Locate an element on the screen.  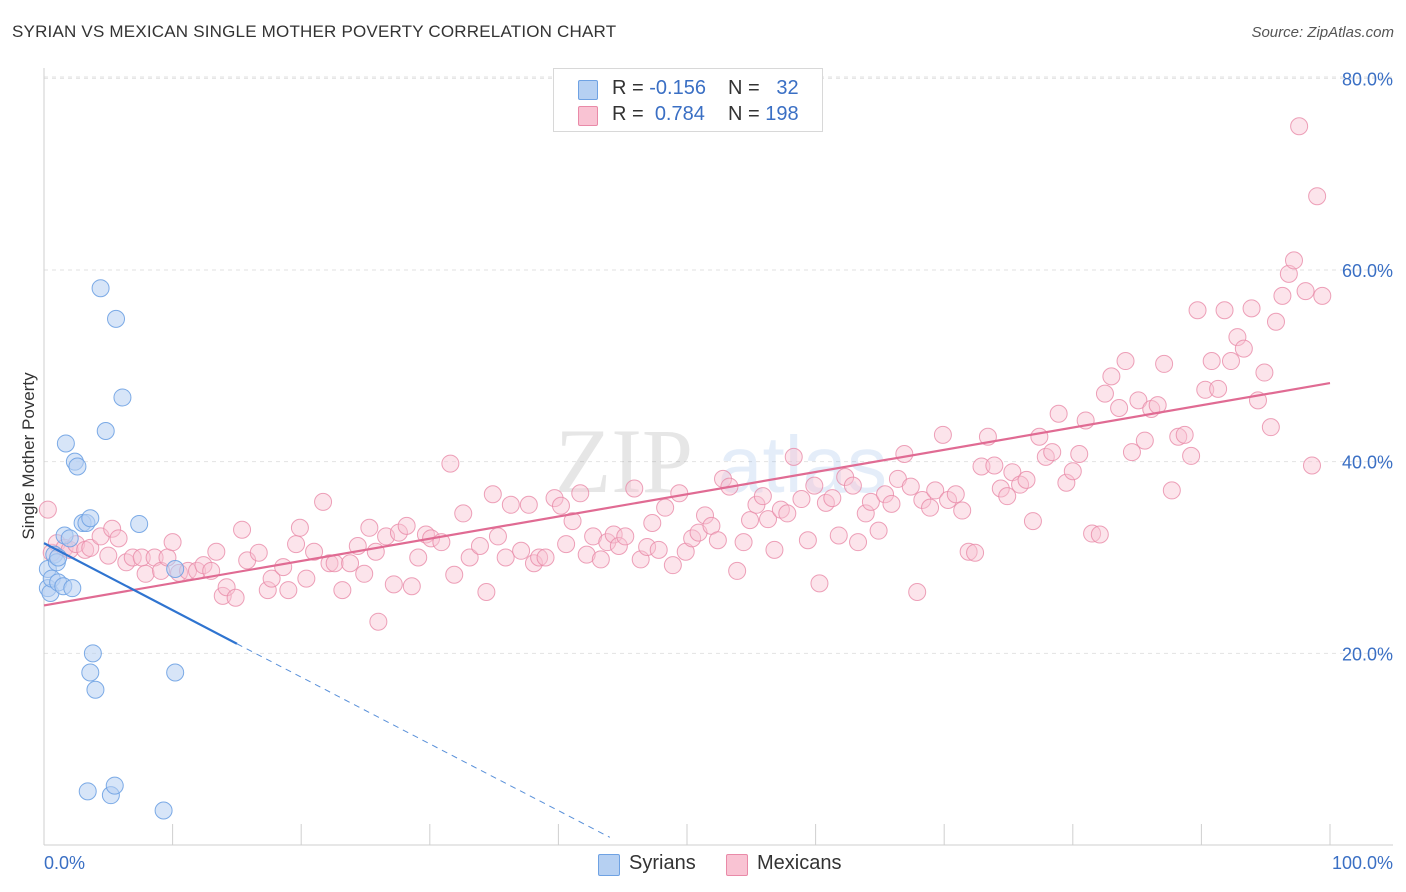
legend-r-value-syrians: -0.156 is located at coordinates (677, 88).